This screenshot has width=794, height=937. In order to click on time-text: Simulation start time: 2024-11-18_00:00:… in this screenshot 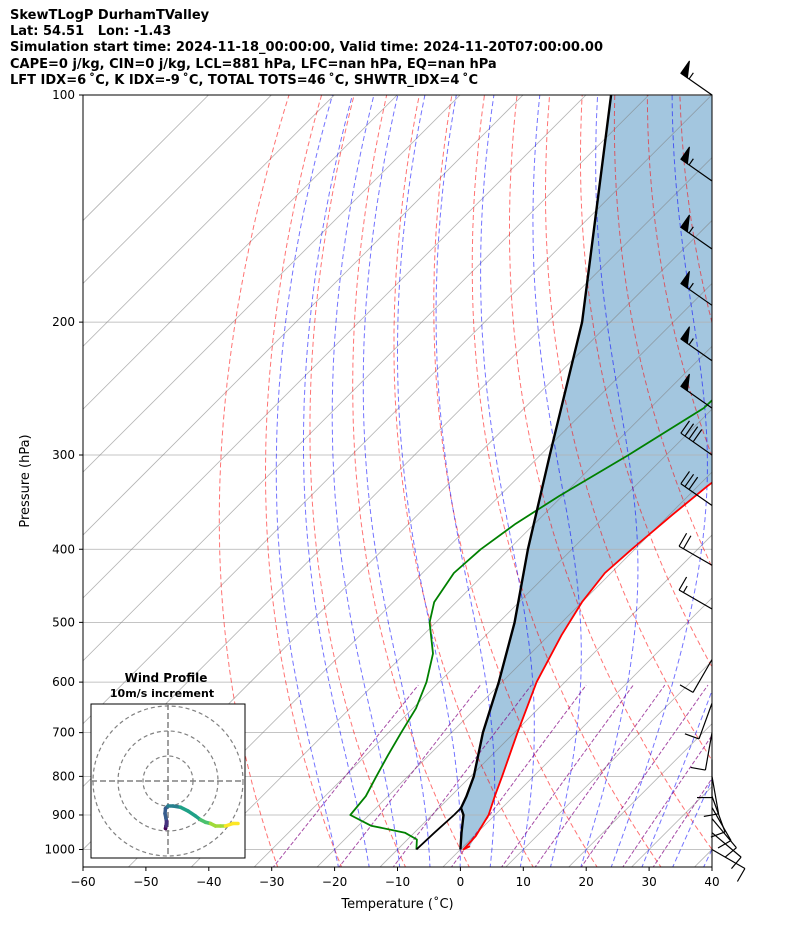, I will do `click(306, 48)`.